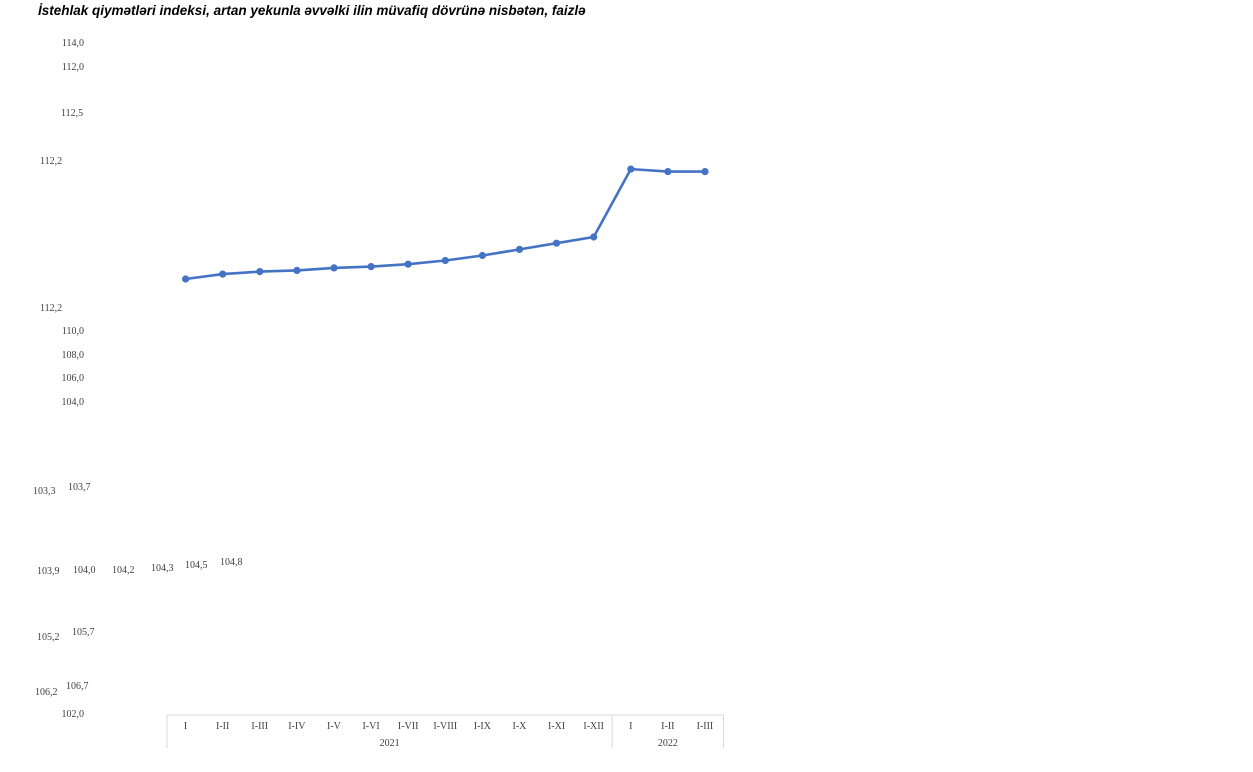  Describe the element at coordinates (445, 726) in the screenshot. I see `x-tick-label: I-VIII` at that location.